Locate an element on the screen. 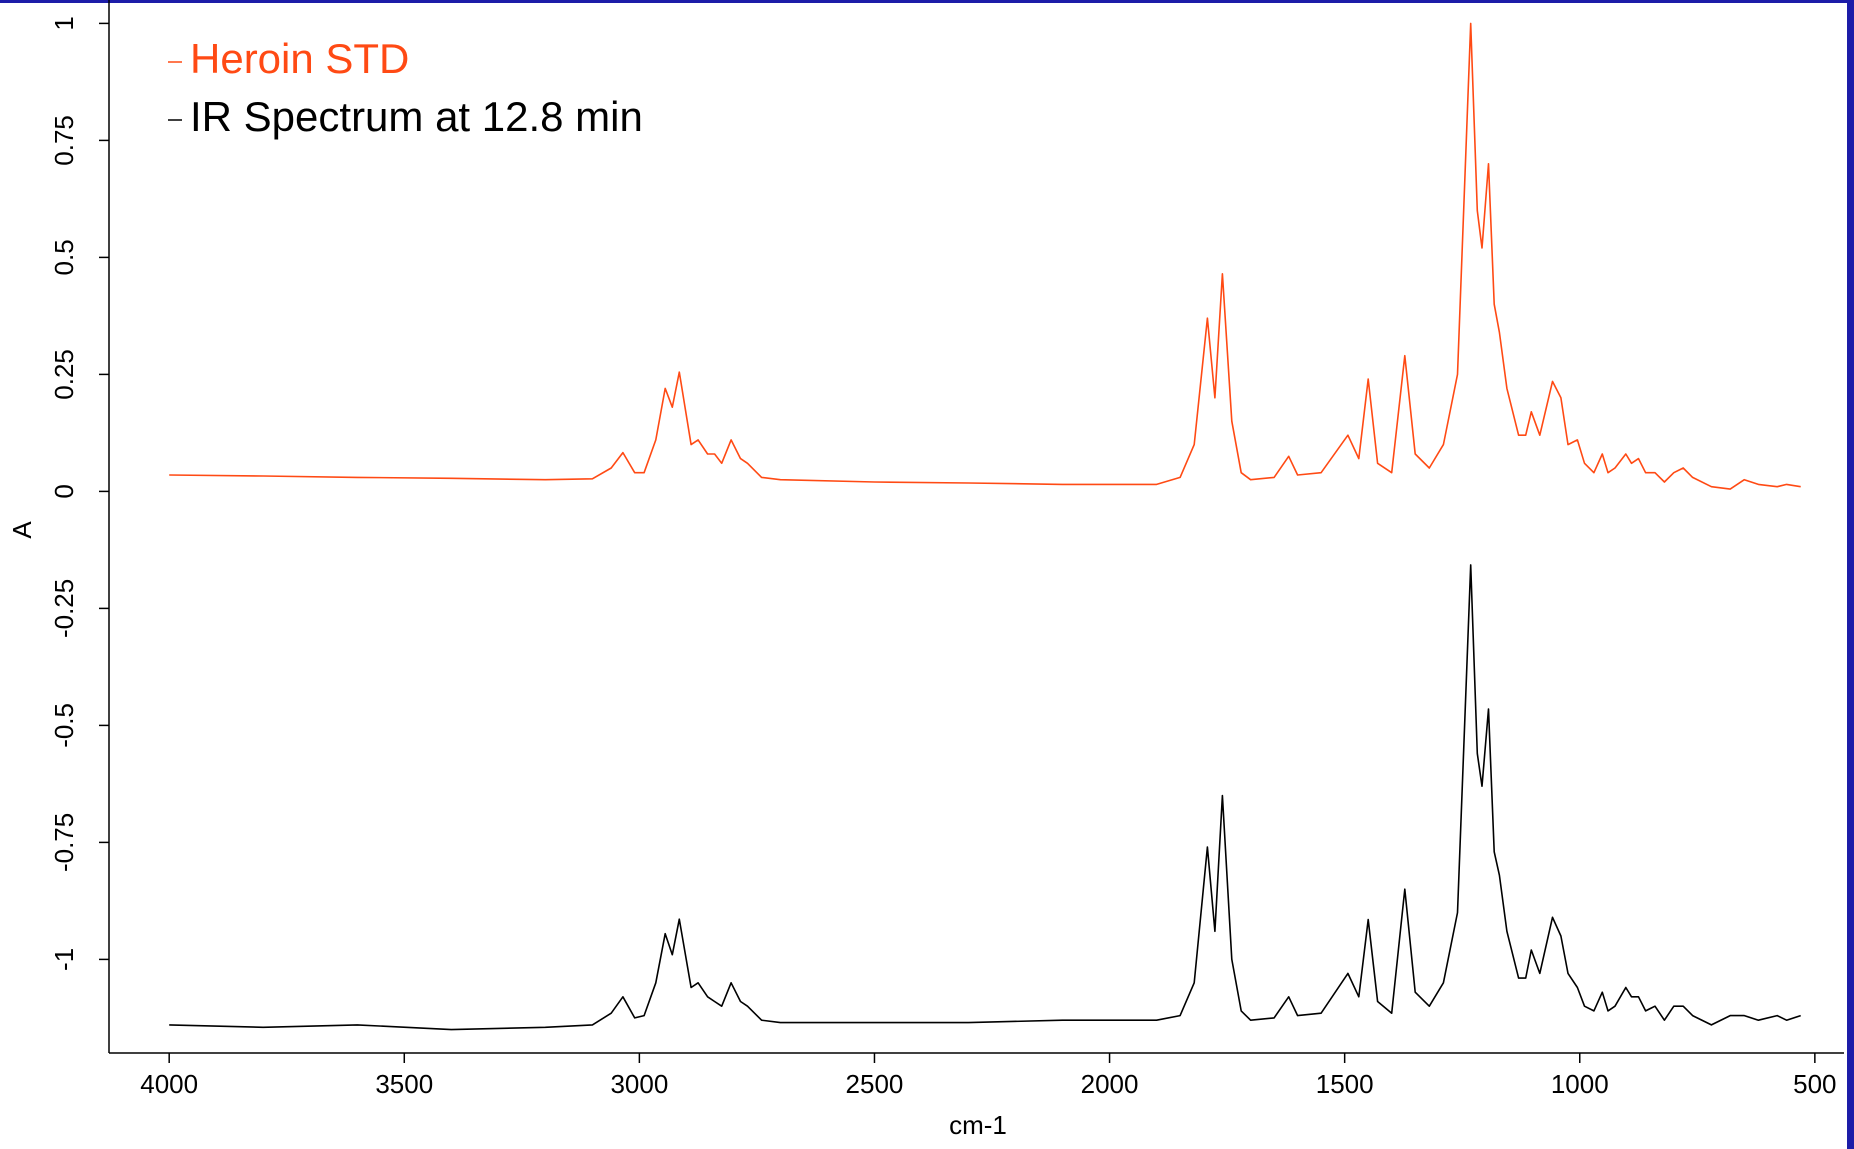  frame-top is located at coordinates (927, 1).